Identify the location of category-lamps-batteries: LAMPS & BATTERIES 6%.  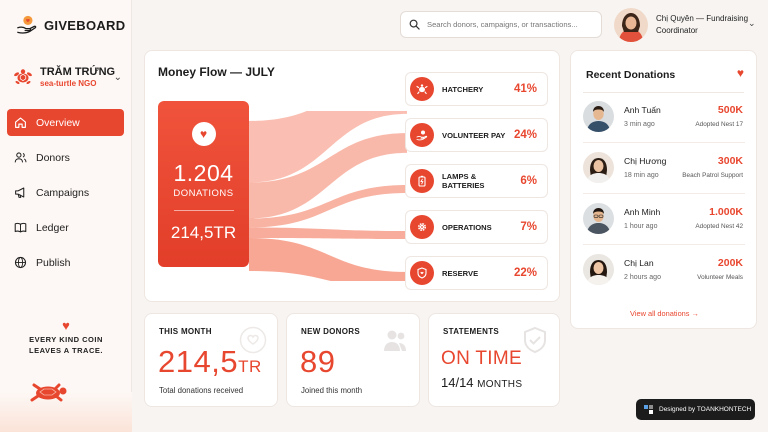
(476, 181).